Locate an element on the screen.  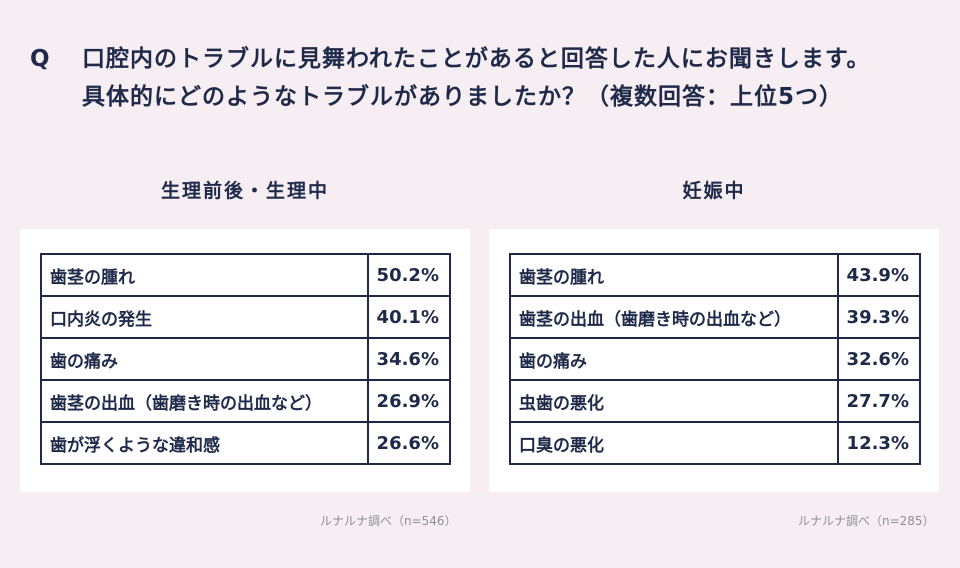
table-row: 歯の痛み 34.6% is located at coordinates (246, 359).